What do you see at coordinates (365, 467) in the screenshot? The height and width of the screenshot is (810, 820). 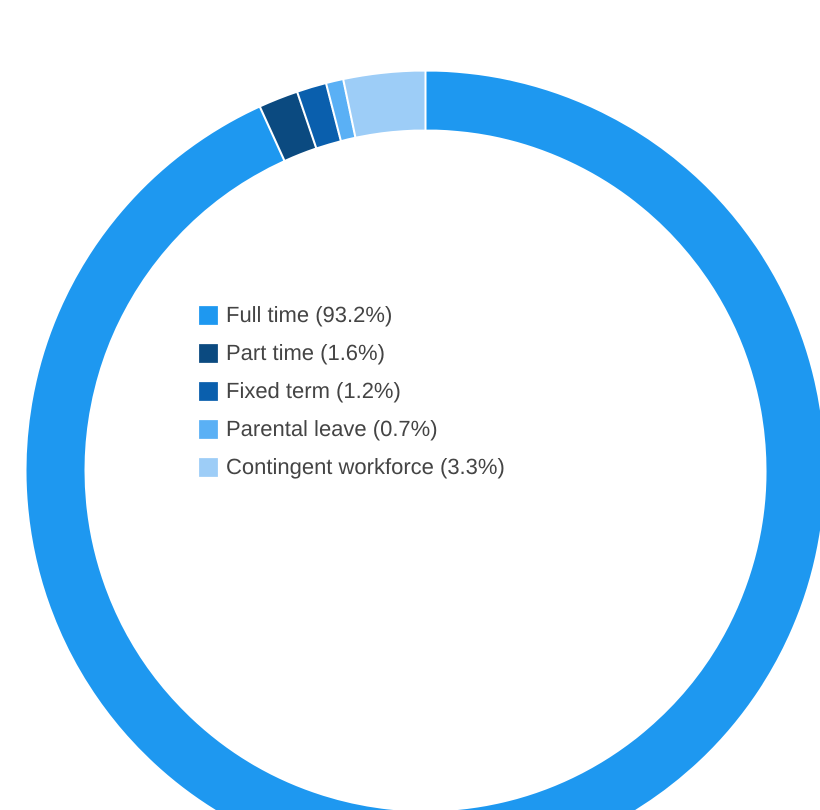 I see `legend-label: Contingent workforce (3.3%)` at bounding box center [365, 467].